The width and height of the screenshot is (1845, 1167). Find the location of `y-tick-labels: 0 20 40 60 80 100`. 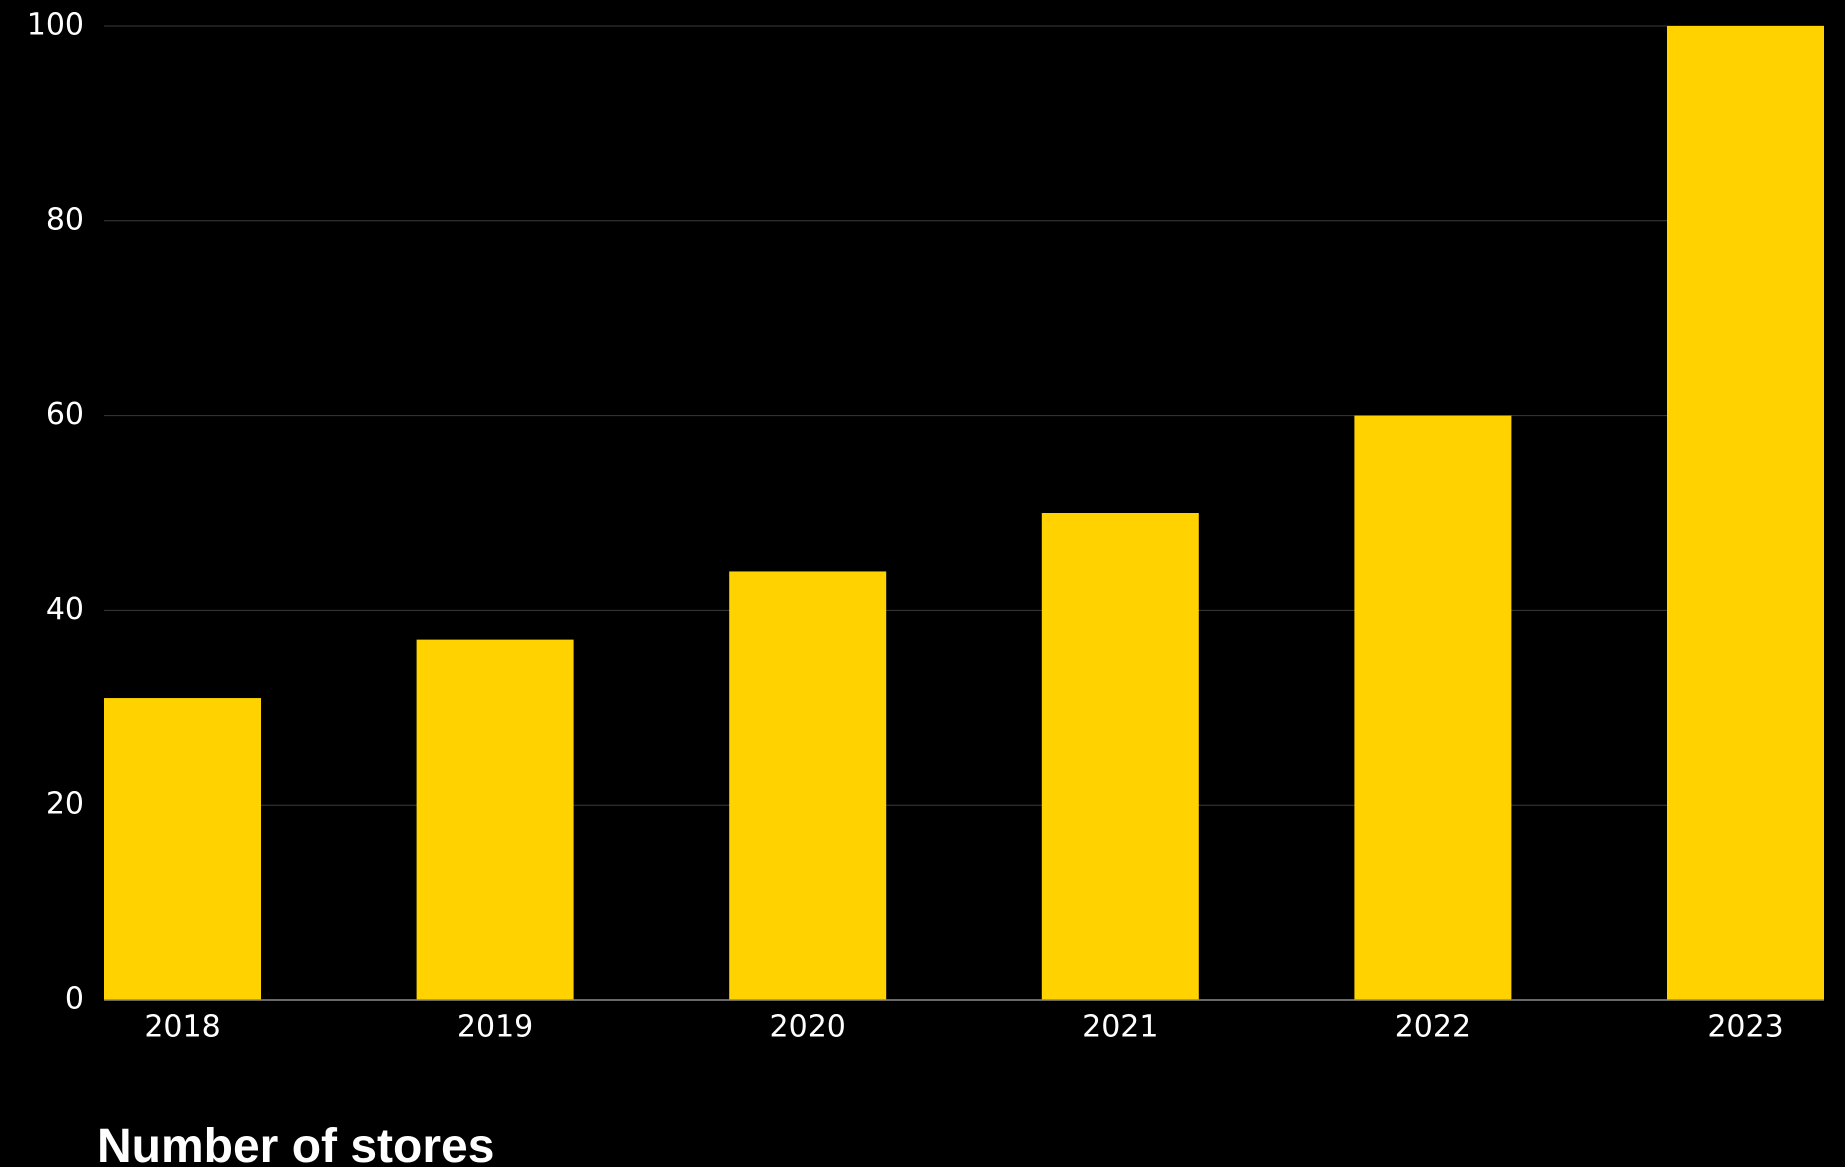

y-tick-labels: 0 20 40 60 80 100 is located at coordinates (55, 512).